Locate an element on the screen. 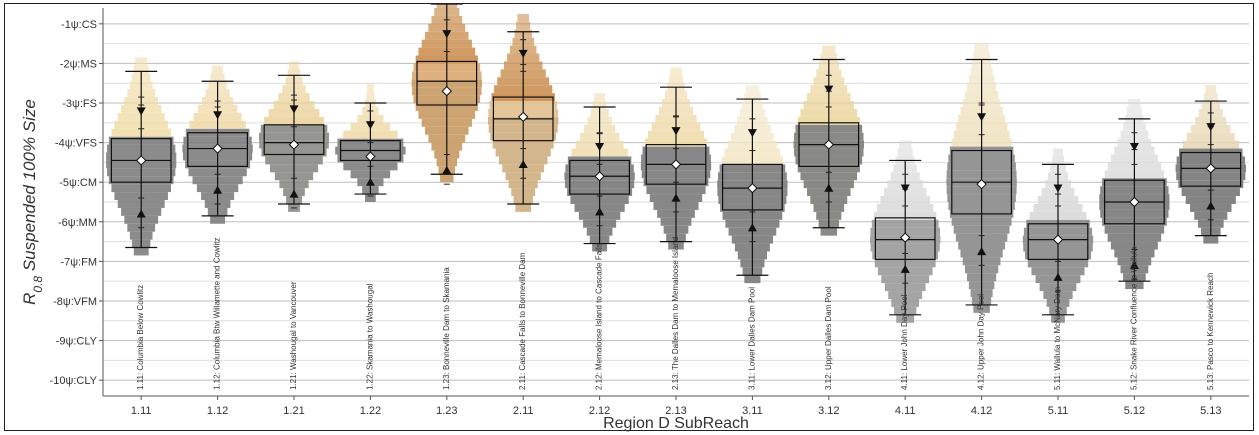  x-tick-label: 4.11 is located at coordinates (905, 411).